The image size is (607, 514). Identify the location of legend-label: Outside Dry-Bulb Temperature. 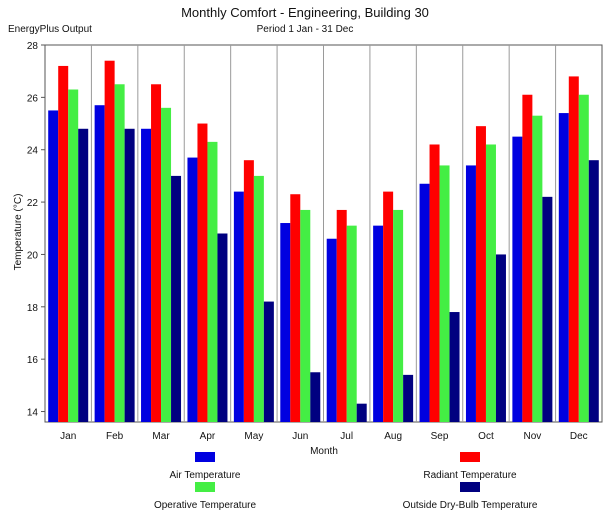
(470, 505).